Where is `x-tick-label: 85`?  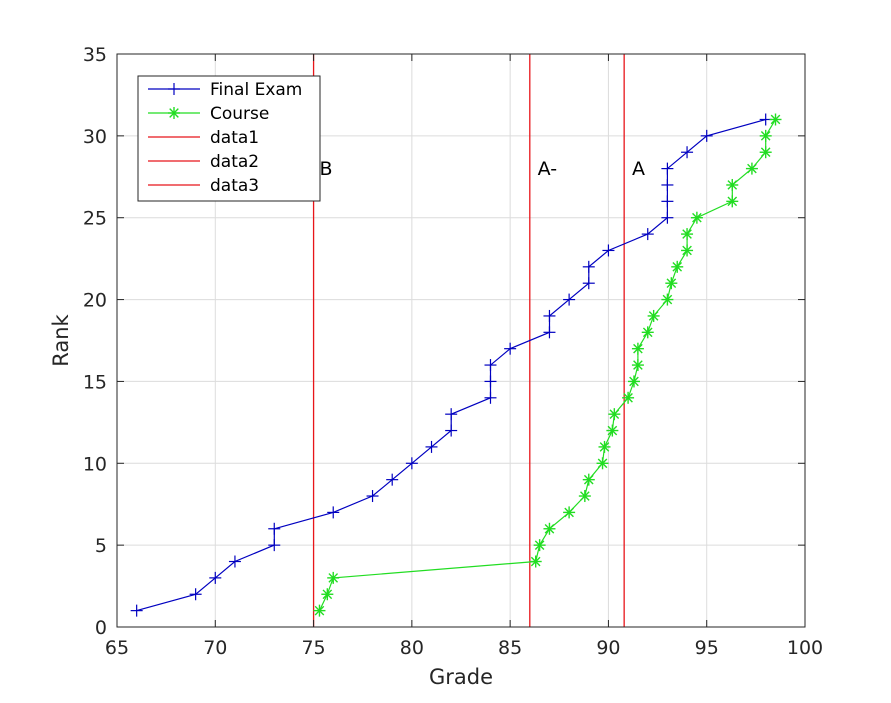
x-tick-label: 85 is located at coordinates (510, 648).